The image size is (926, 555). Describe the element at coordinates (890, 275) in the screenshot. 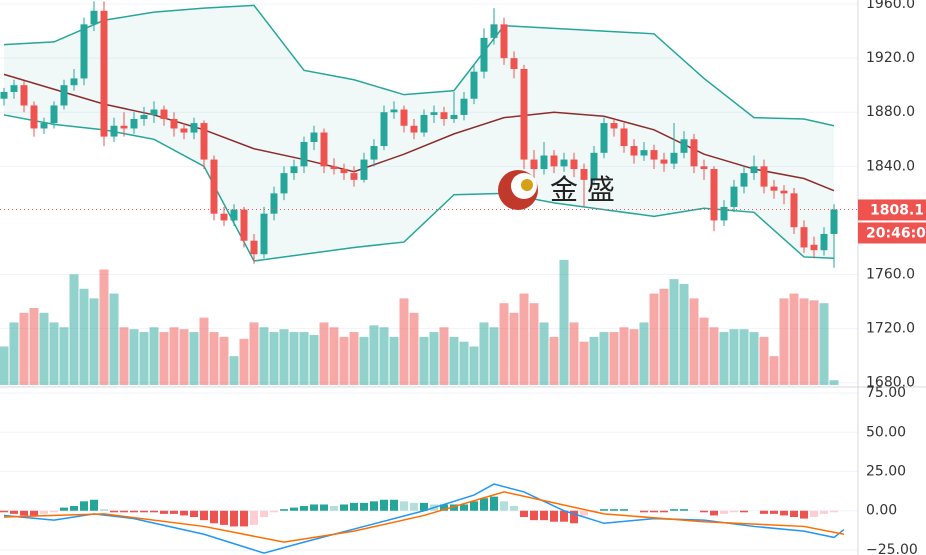

I see `y-tick-label: 1760.0` at that location.